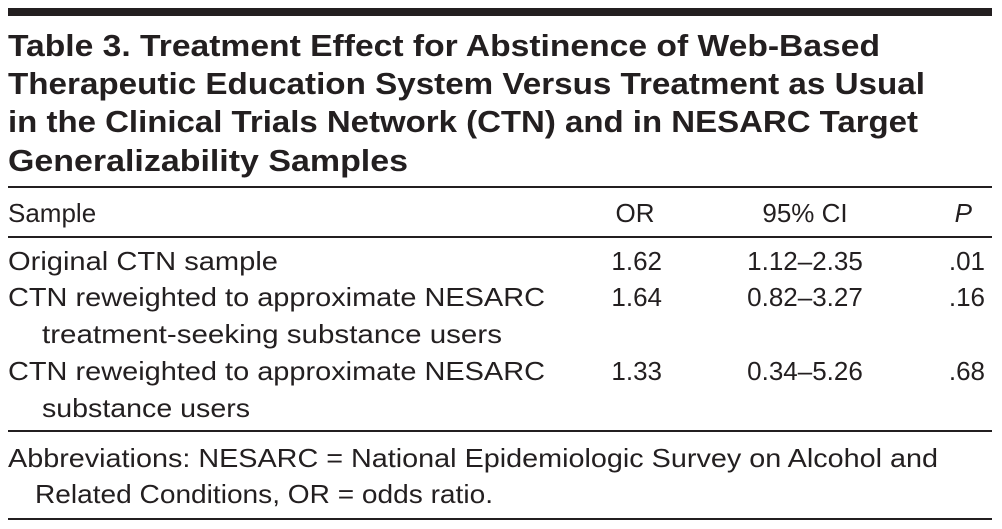  I want to click on cell: .01, so click(967, 261).